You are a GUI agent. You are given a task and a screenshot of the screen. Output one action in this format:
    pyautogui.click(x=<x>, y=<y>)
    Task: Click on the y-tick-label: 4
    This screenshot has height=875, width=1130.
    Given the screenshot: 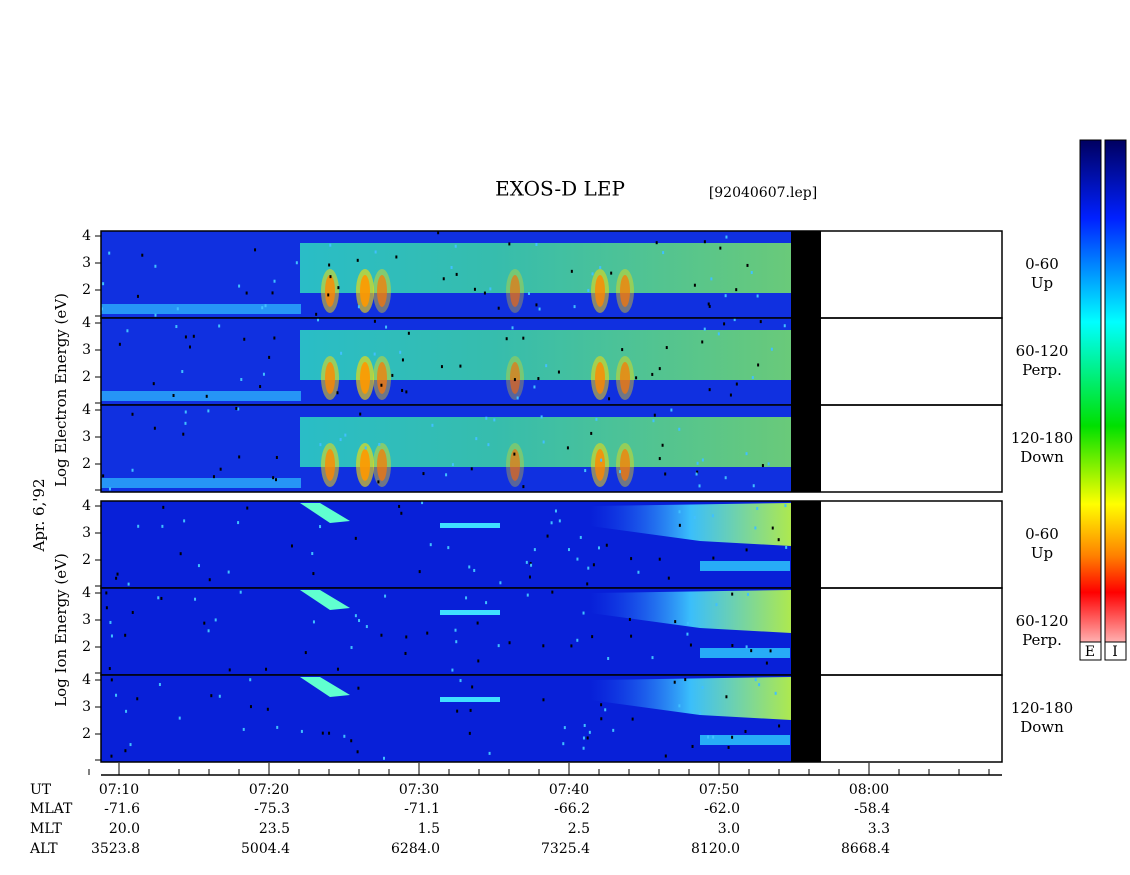 What is the action you would take?
    pyautogui.click(x=86, y=680)
    